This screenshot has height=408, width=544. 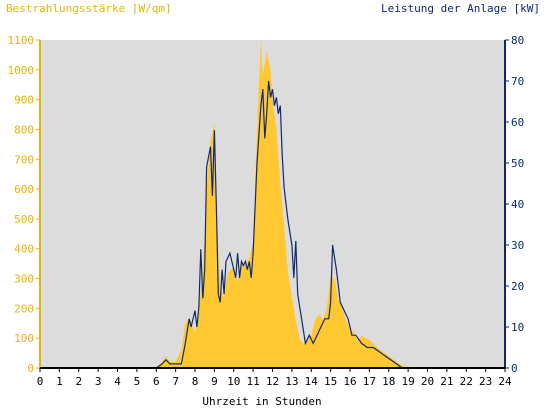 I want to click on y-left-tick-label: 300, so click(x=24, y=279).